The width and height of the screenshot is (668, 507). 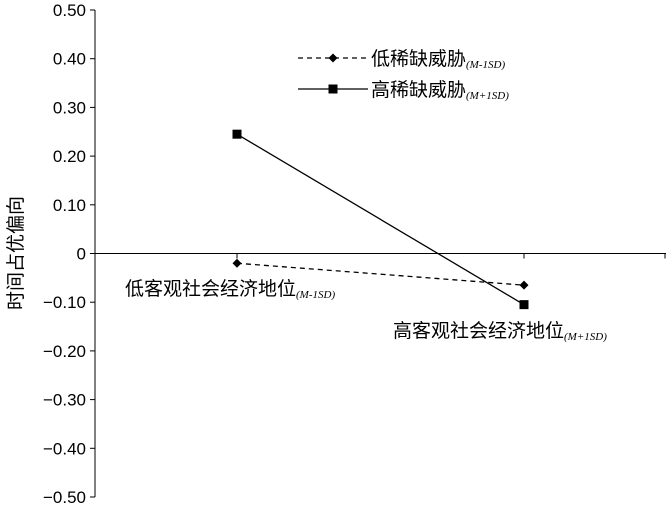 What do you see at coordinates (64, 448) in the screenshot?
I see `y-tick-label: −0.40` at bounding box center [64, 448].